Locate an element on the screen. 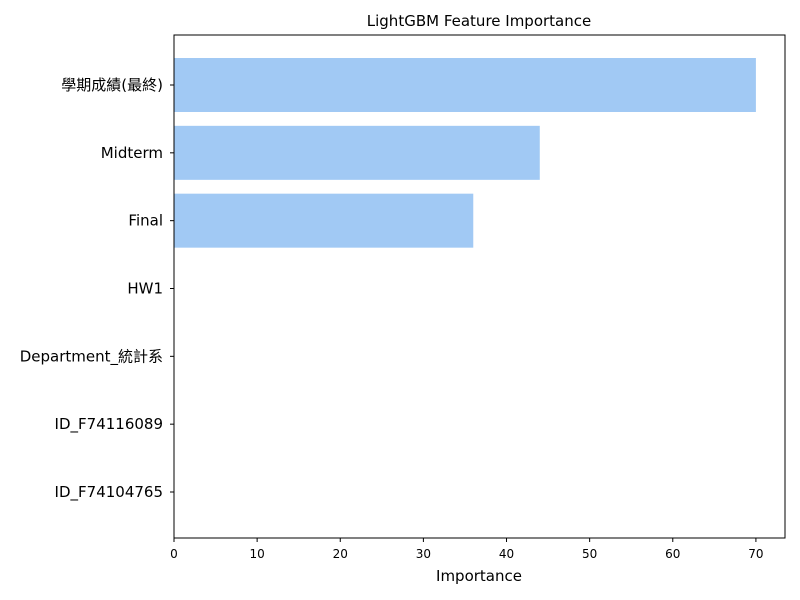 This screenshot has width=800, height=600. bar-midterm is located at coordinates (357, 152).